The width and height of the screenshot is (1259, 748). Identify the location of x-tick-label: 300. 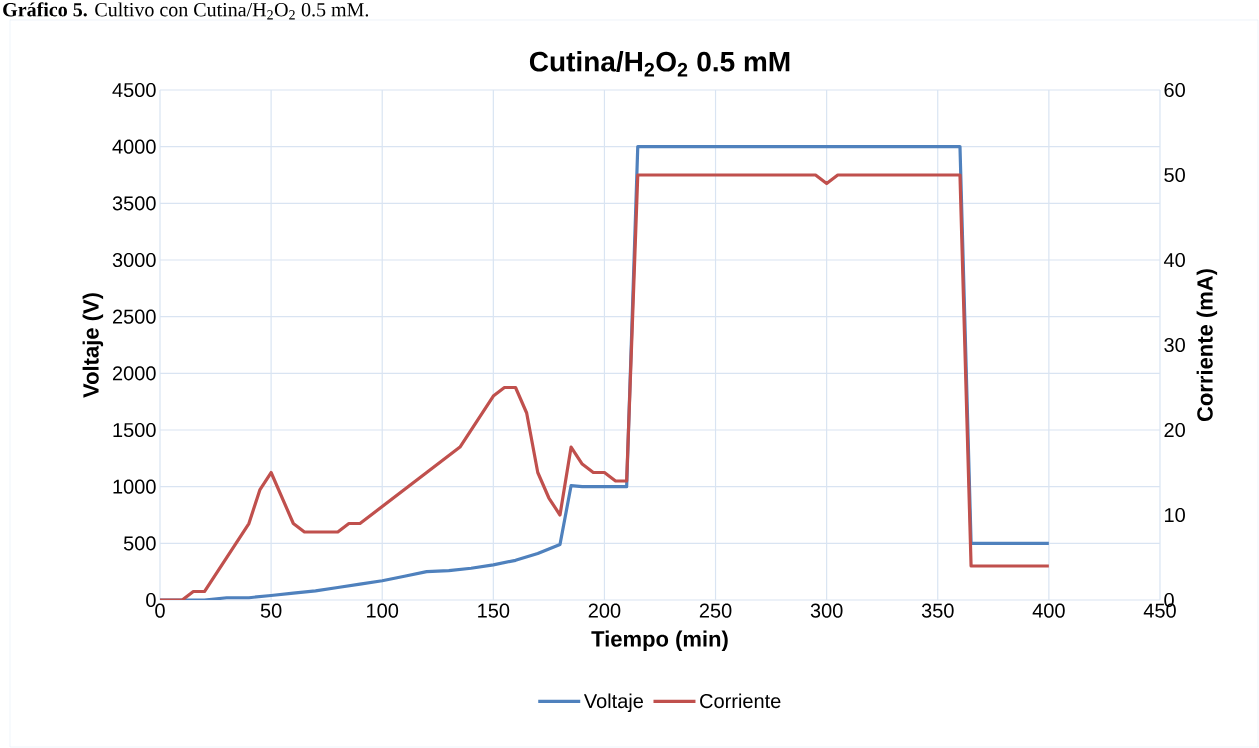
(826, 610).